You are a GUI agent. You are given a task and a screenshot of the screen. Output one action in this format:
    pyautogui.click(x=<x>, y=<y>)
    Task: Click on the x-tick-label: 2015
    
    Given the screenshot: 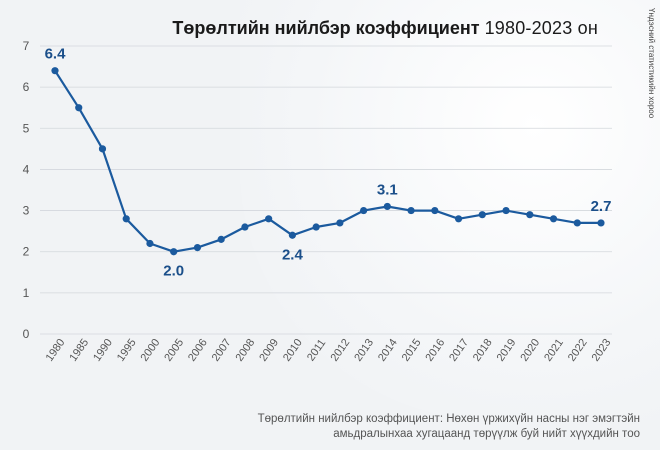 What is the action you would take?
    pyautogui.click(x=412, y=350)
    